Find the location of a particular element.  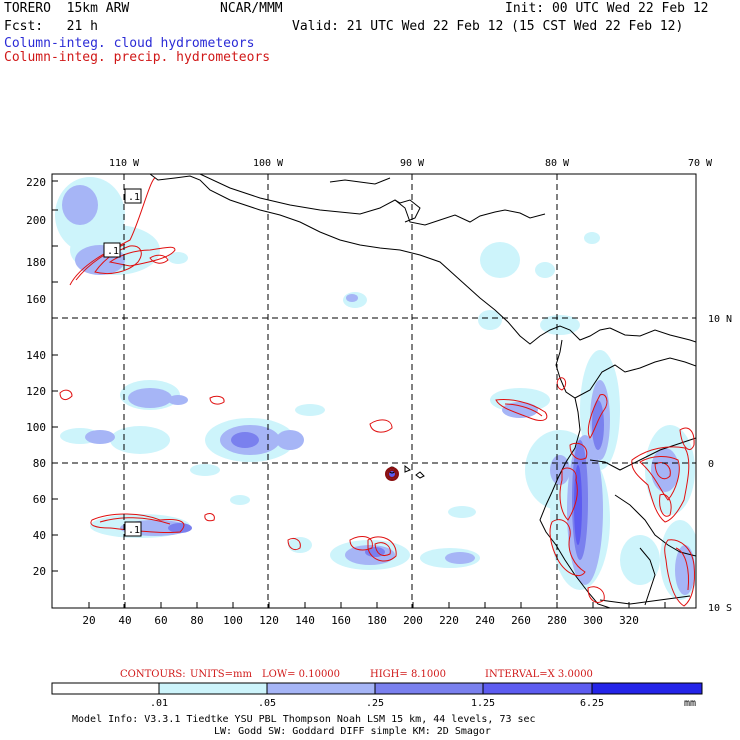

init-time: Init: 00 UTC Wed 22 Feb 12 is located at coordinates (607, 8).